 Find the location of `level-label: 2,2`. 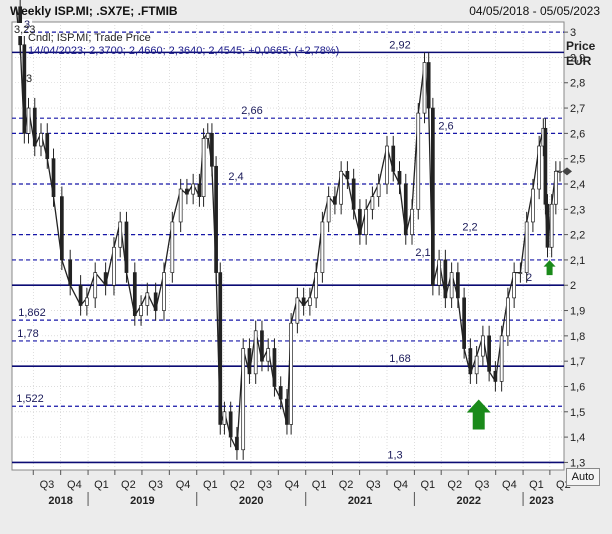

level-label: 2,2 is located at coordinates (469, 228).